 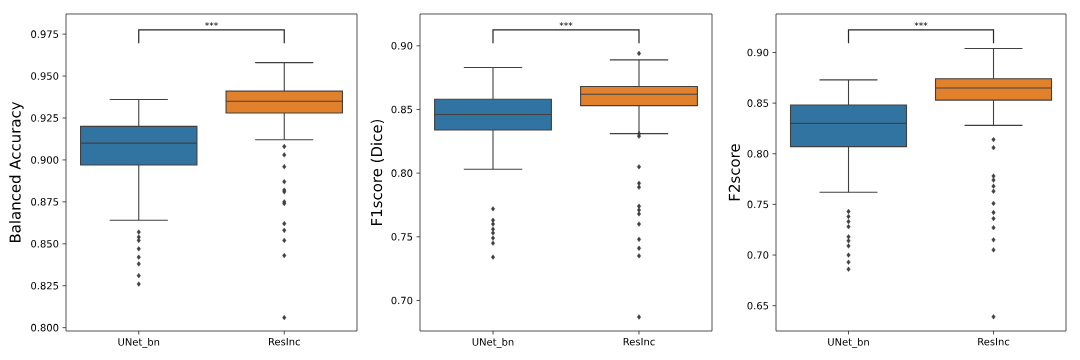 I want to click on y-tick-label: 0.800, so click(x=45, y=327).